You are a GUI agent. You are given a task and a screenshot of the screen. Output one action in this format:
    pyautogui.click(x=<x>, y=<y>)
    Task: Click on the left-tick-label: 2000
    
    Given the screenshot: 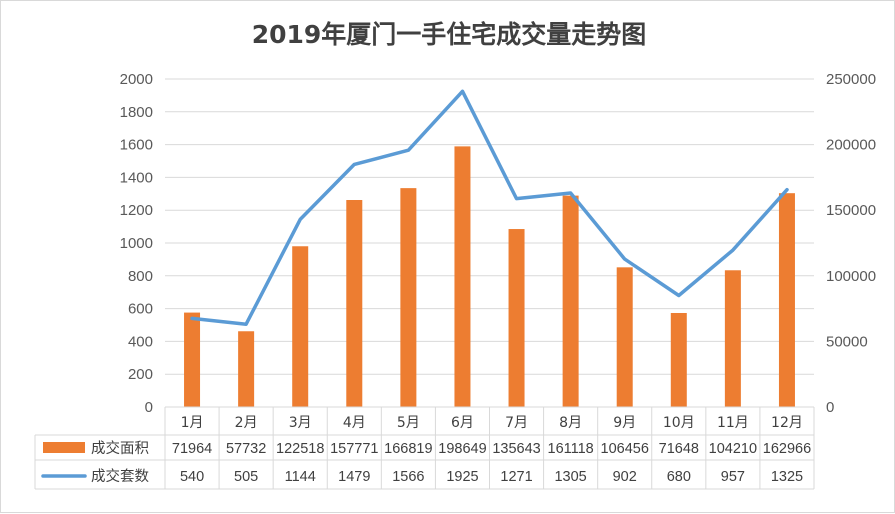 What is the action you would take?
    pyautogui.click(x=136, y=79)
    